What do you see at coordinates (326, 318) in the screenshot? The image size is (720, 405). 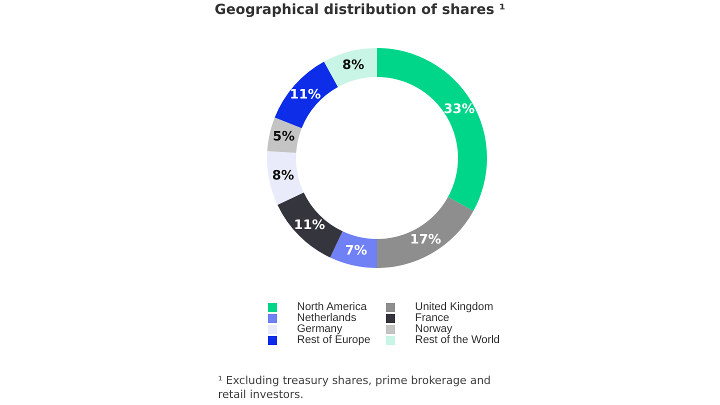 I see `legend-label: Netherlands` at bounding box center [326, 318].